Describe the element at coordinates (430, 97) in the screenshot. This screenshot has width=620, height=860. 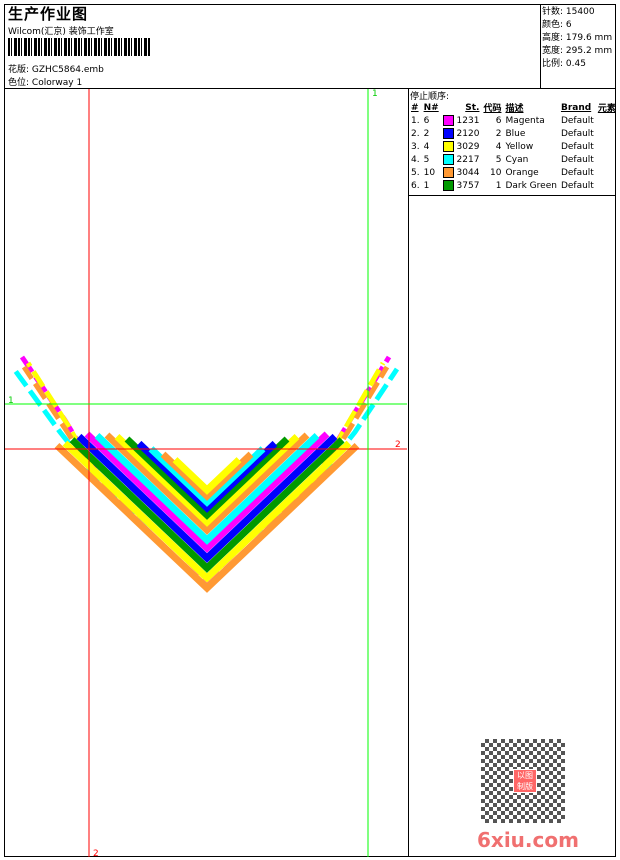
I see `stop-sequence-title: 停止顺序:` at that location.